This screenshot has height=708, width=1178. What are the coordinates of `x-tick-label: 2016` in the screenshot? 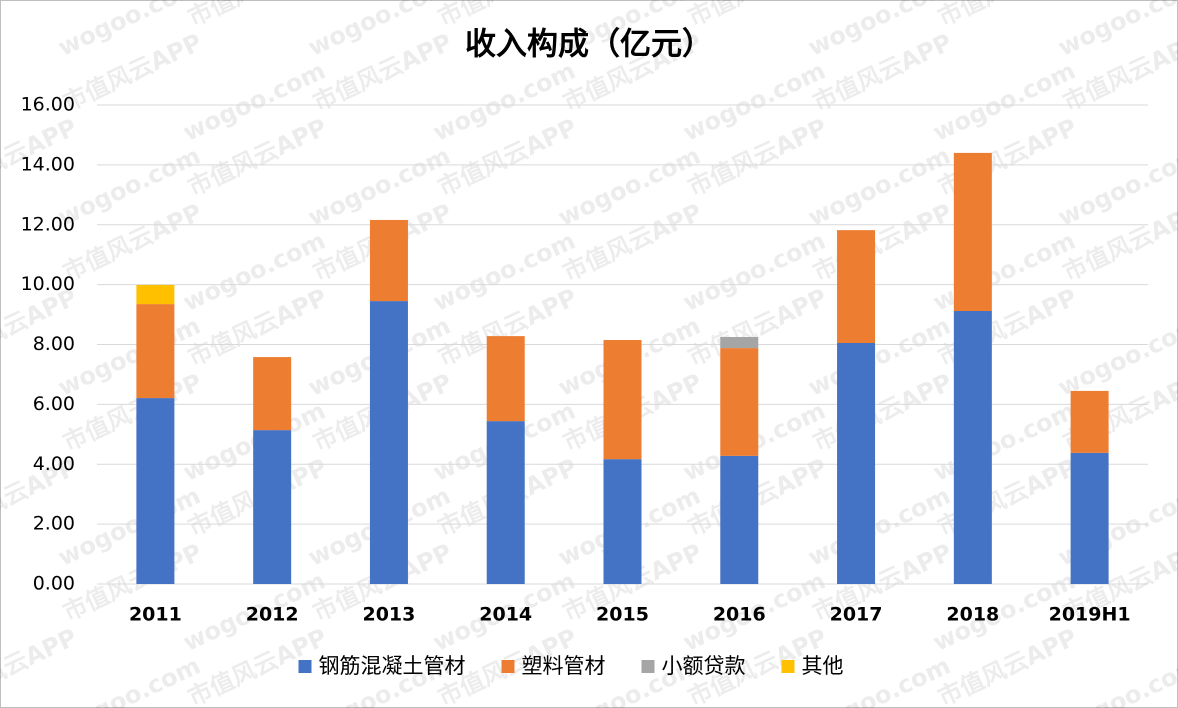 It's located at (739, 615).